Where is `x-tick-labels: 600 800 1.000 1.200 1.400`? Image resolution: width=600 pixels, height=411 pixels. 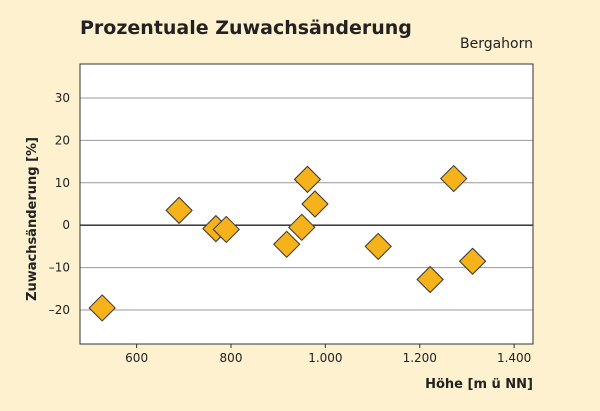
x-tick-labels: 600 800 1.000 1.200 1.400 is located at coordinates (328, 354).